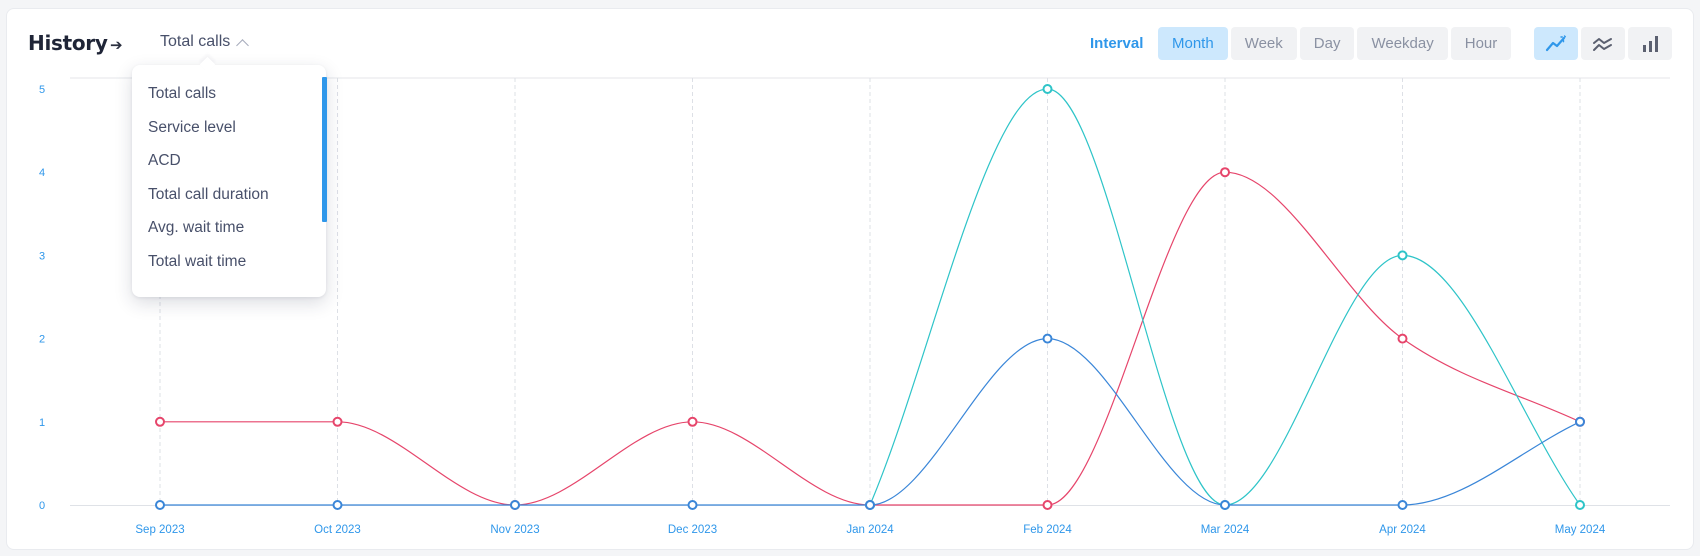 The image size is (1700, 556). I want to click on x-tick-label: Oct 2023, so click(337, 530).